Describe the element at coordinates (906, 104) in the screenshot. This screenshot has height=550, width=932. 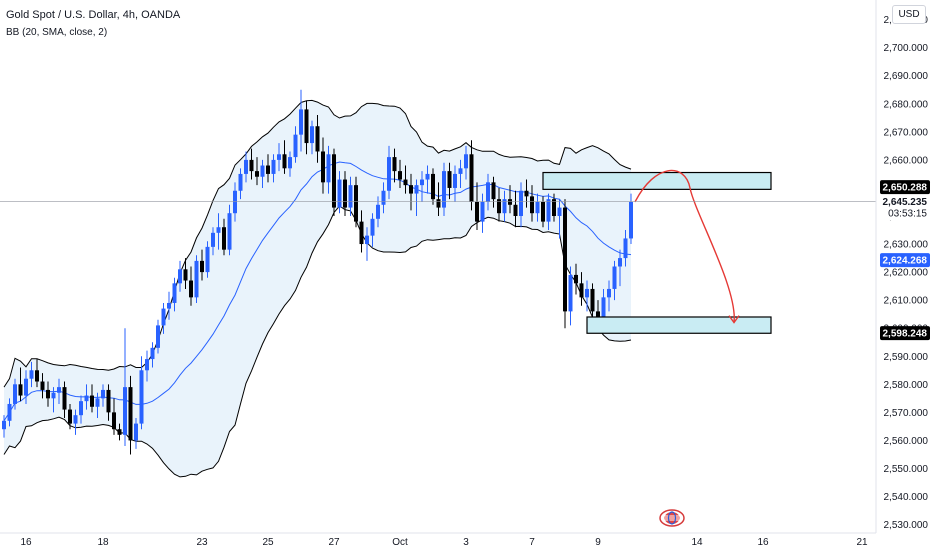
I see `y-tick-label: 2,680.000` at that location.